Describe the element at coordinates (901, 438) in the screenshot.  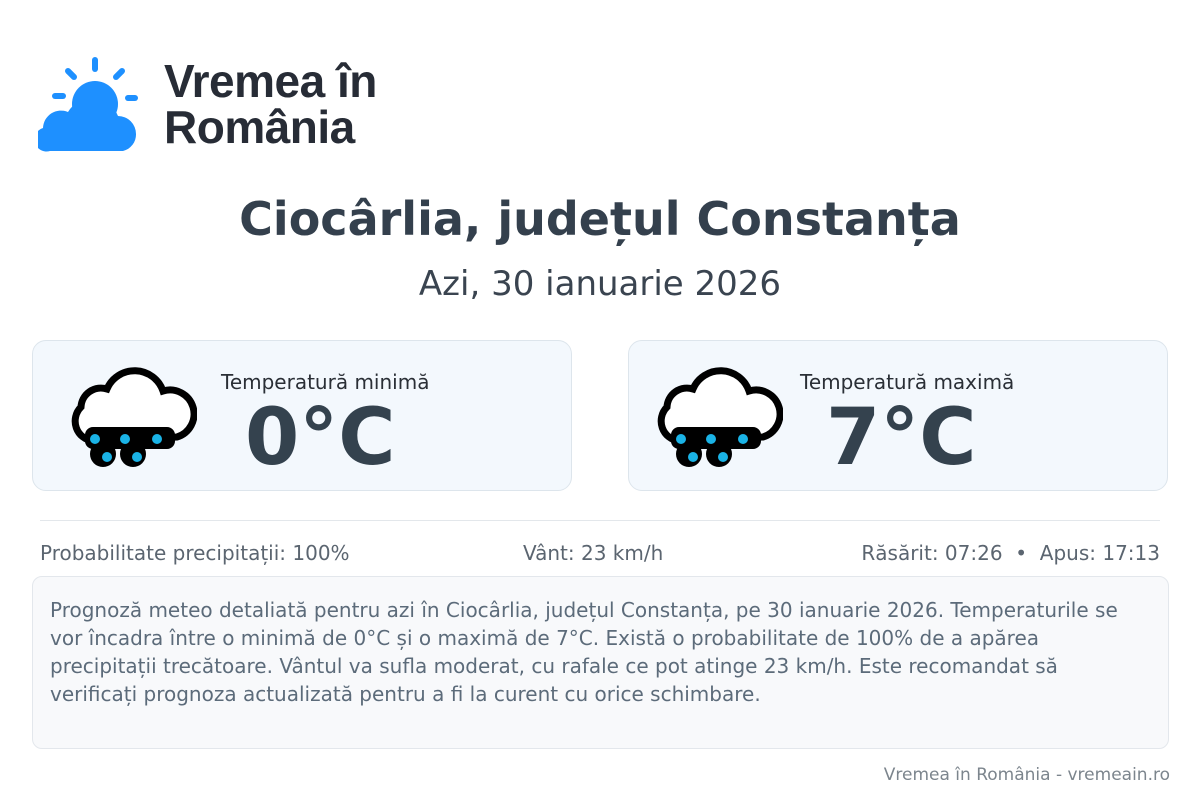
I see `max-temp-value: 7°C` at that location.